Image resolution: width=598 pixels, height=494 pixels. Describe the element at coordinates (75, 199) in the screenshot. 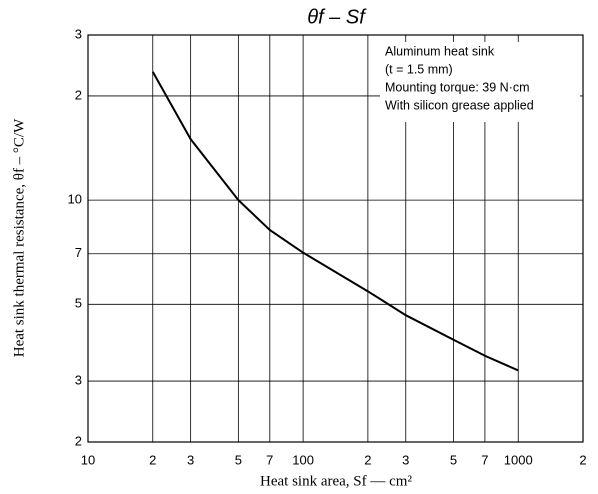

I see `y-tick-label: 10` at that location.